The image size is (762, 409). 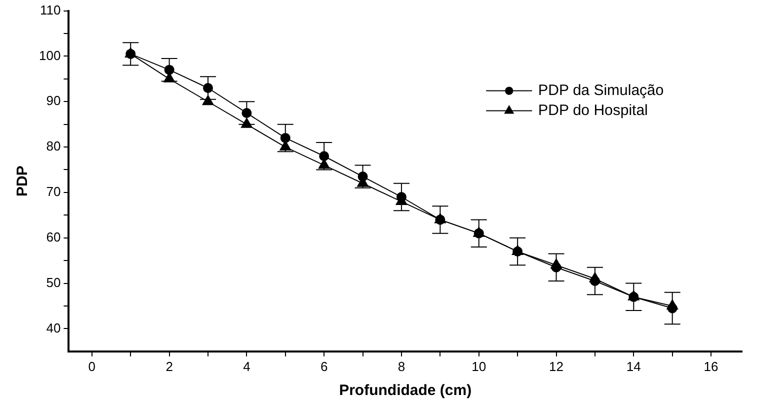 What do you see at coordinates (53, 192) in the screenshot?
I see `y-tick-label: 70` at bounding box center [53, 192].